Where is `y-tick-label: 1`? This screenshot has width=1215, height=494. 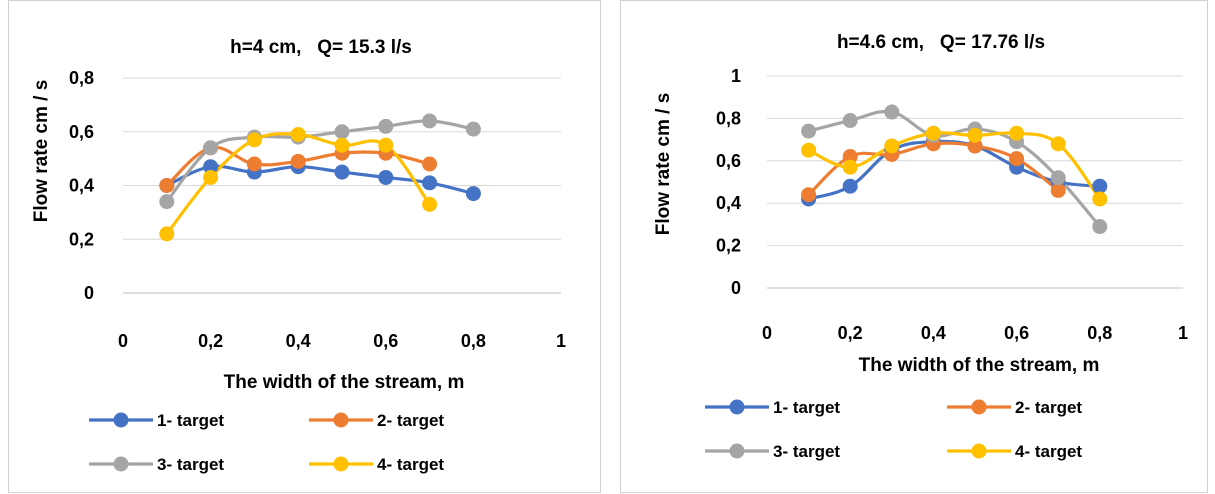 y-tick-label: 1 is located at coordinates (736, 76).